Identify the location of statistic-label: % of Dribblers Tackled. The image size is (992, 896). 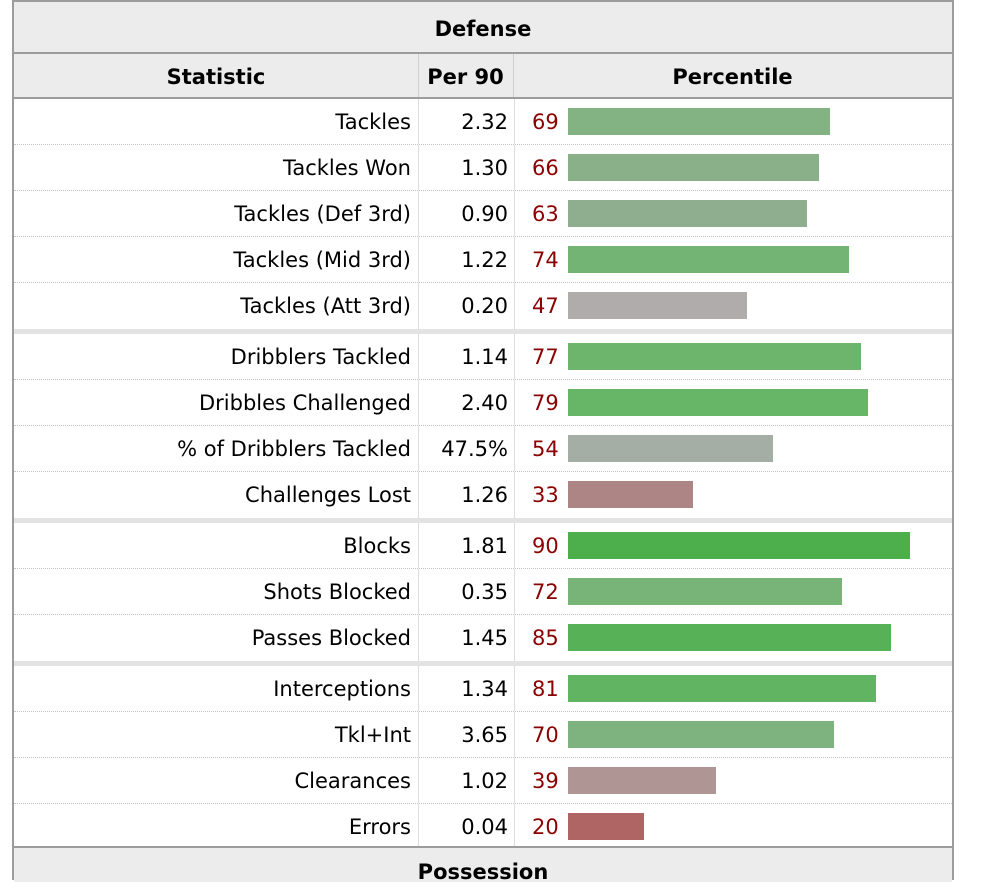
(294, 449).